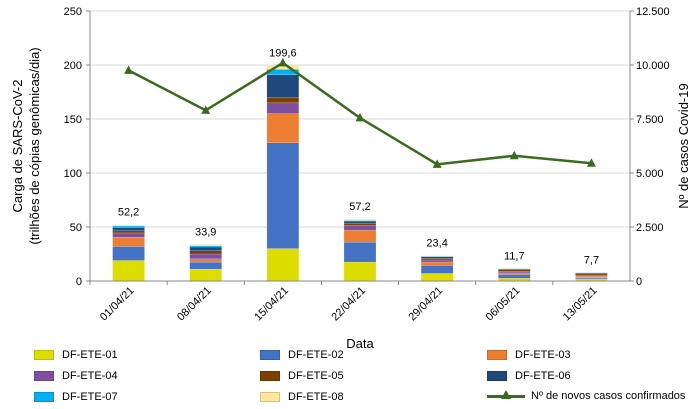 The image size is (698, 409). Describe the element at coordinates (77, 147) in the screenshot. I see `y-ticks-left: 0 50 100 150 200 250` at that location.